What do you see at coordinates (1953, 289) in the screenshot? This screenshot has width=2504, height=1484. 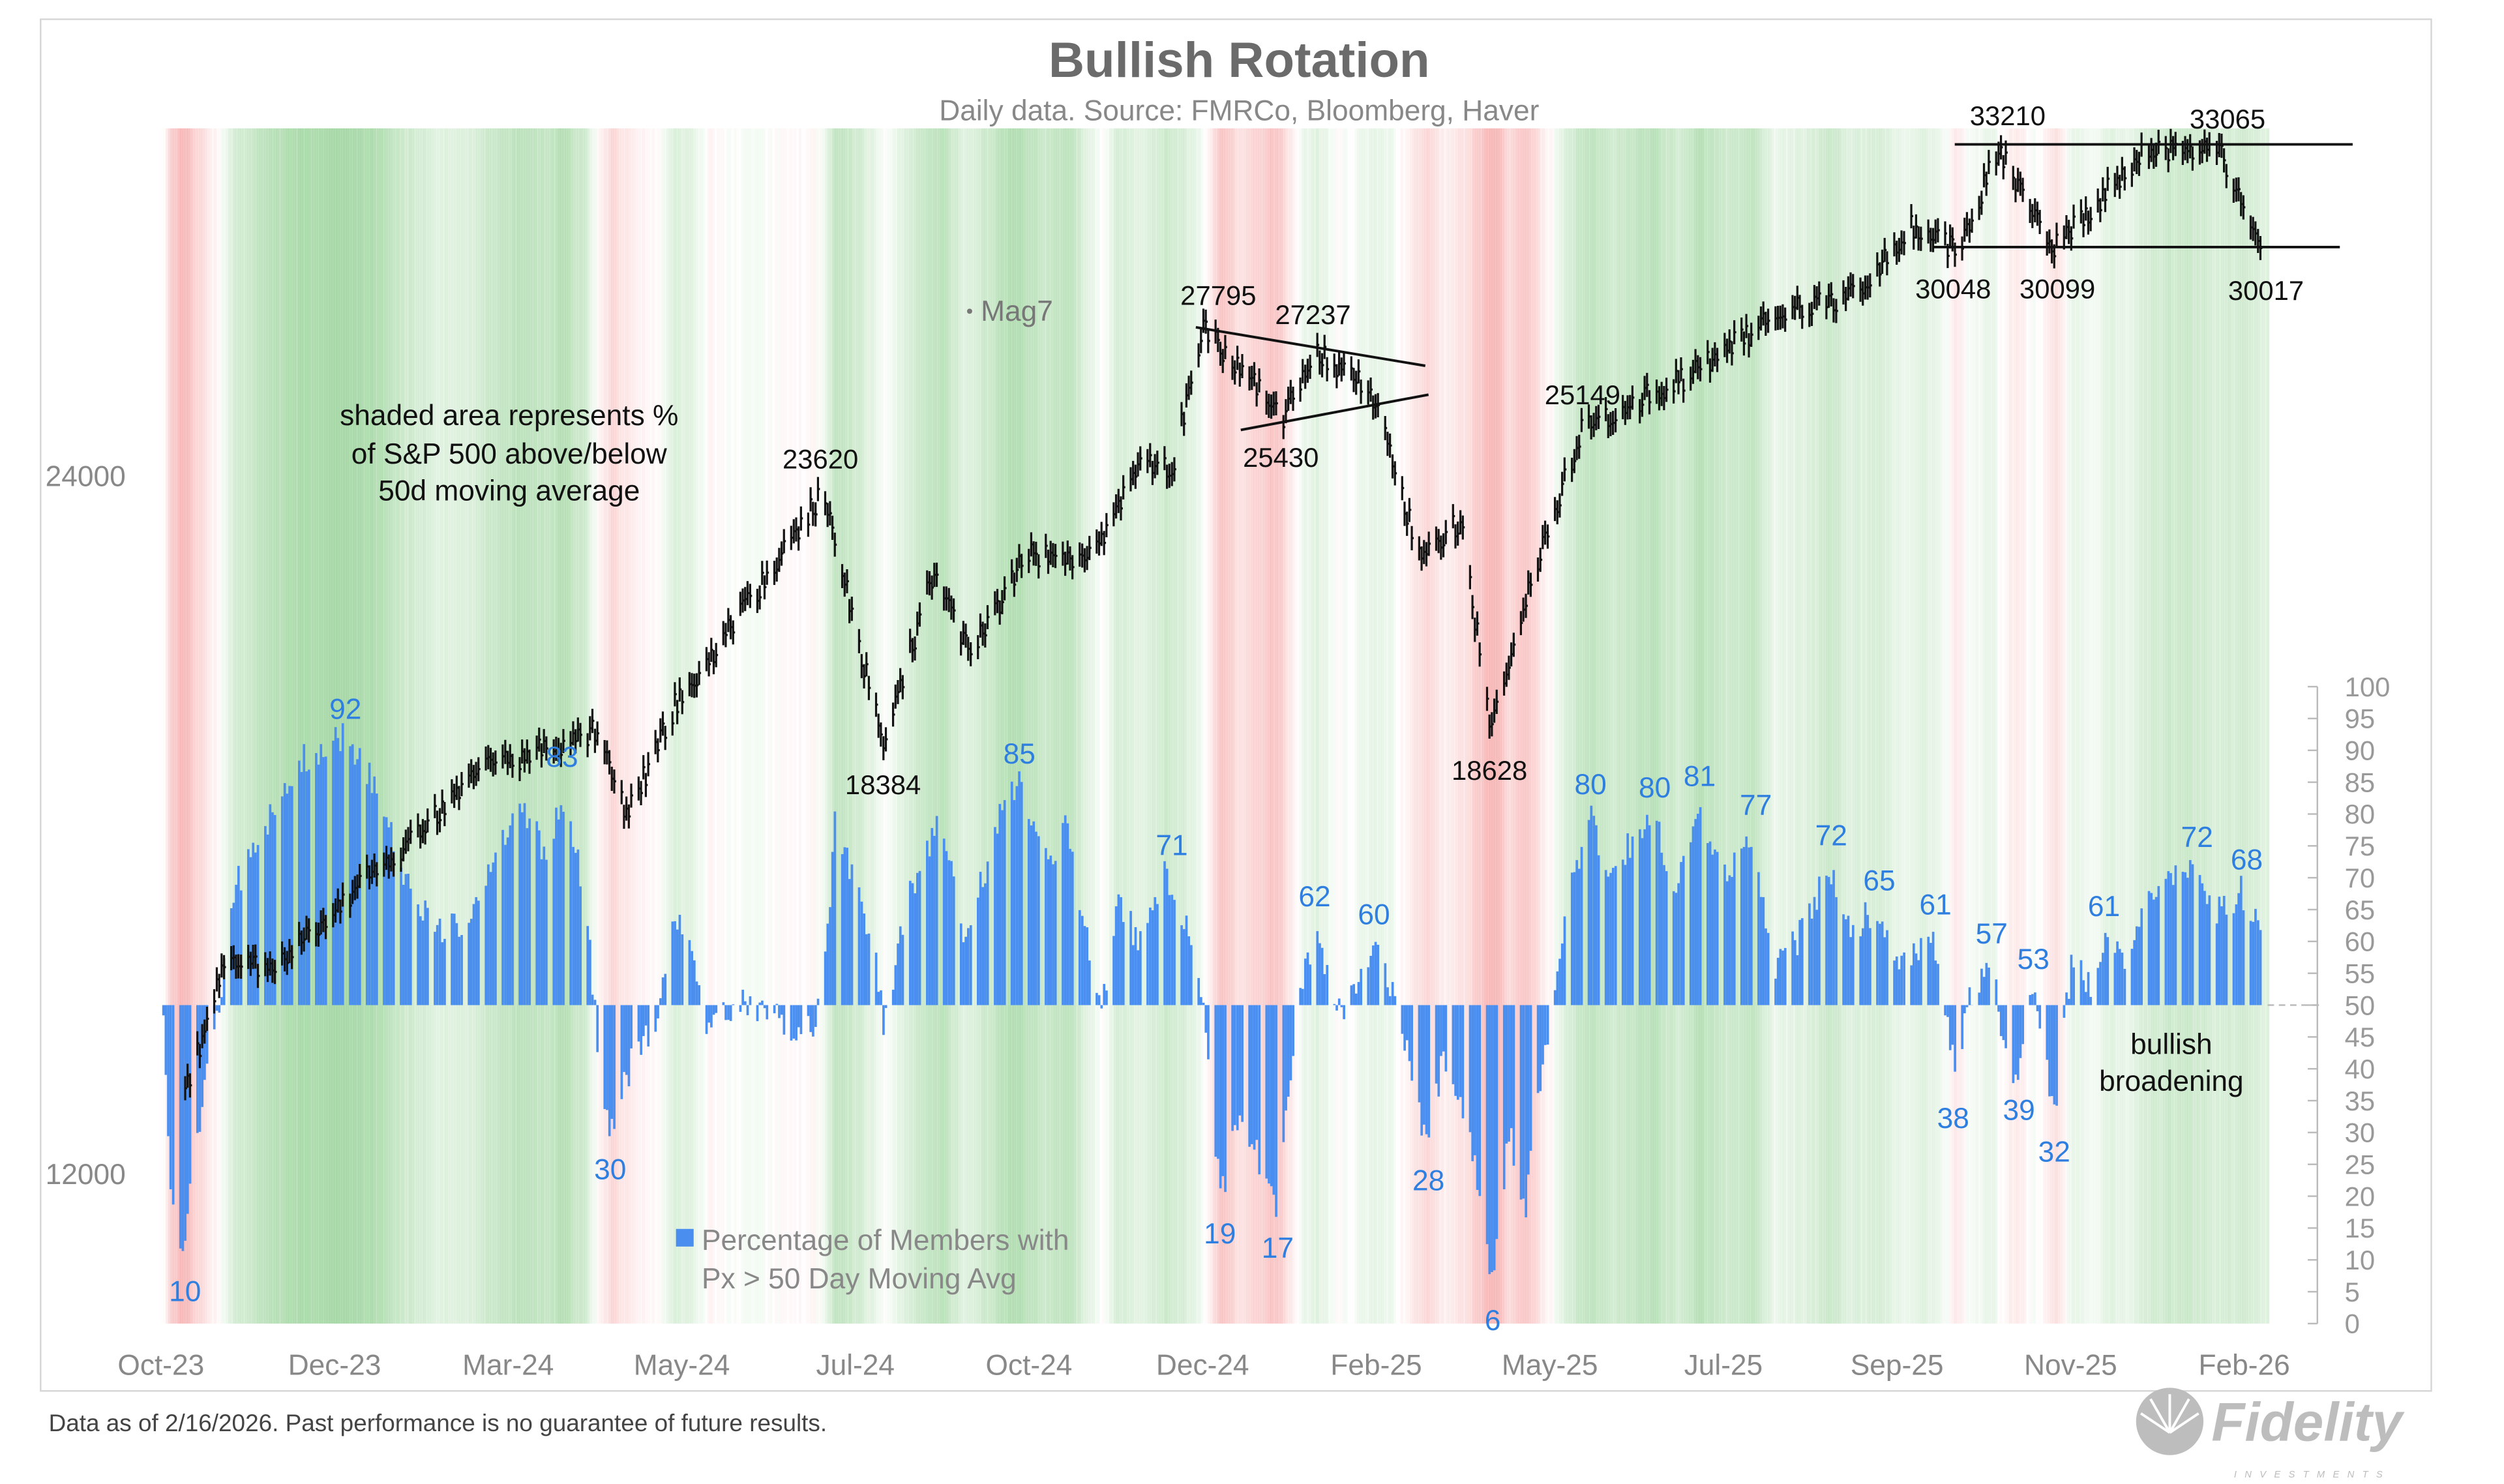 I see `price-annotation: 30048` at bounding box center [1953, 289].